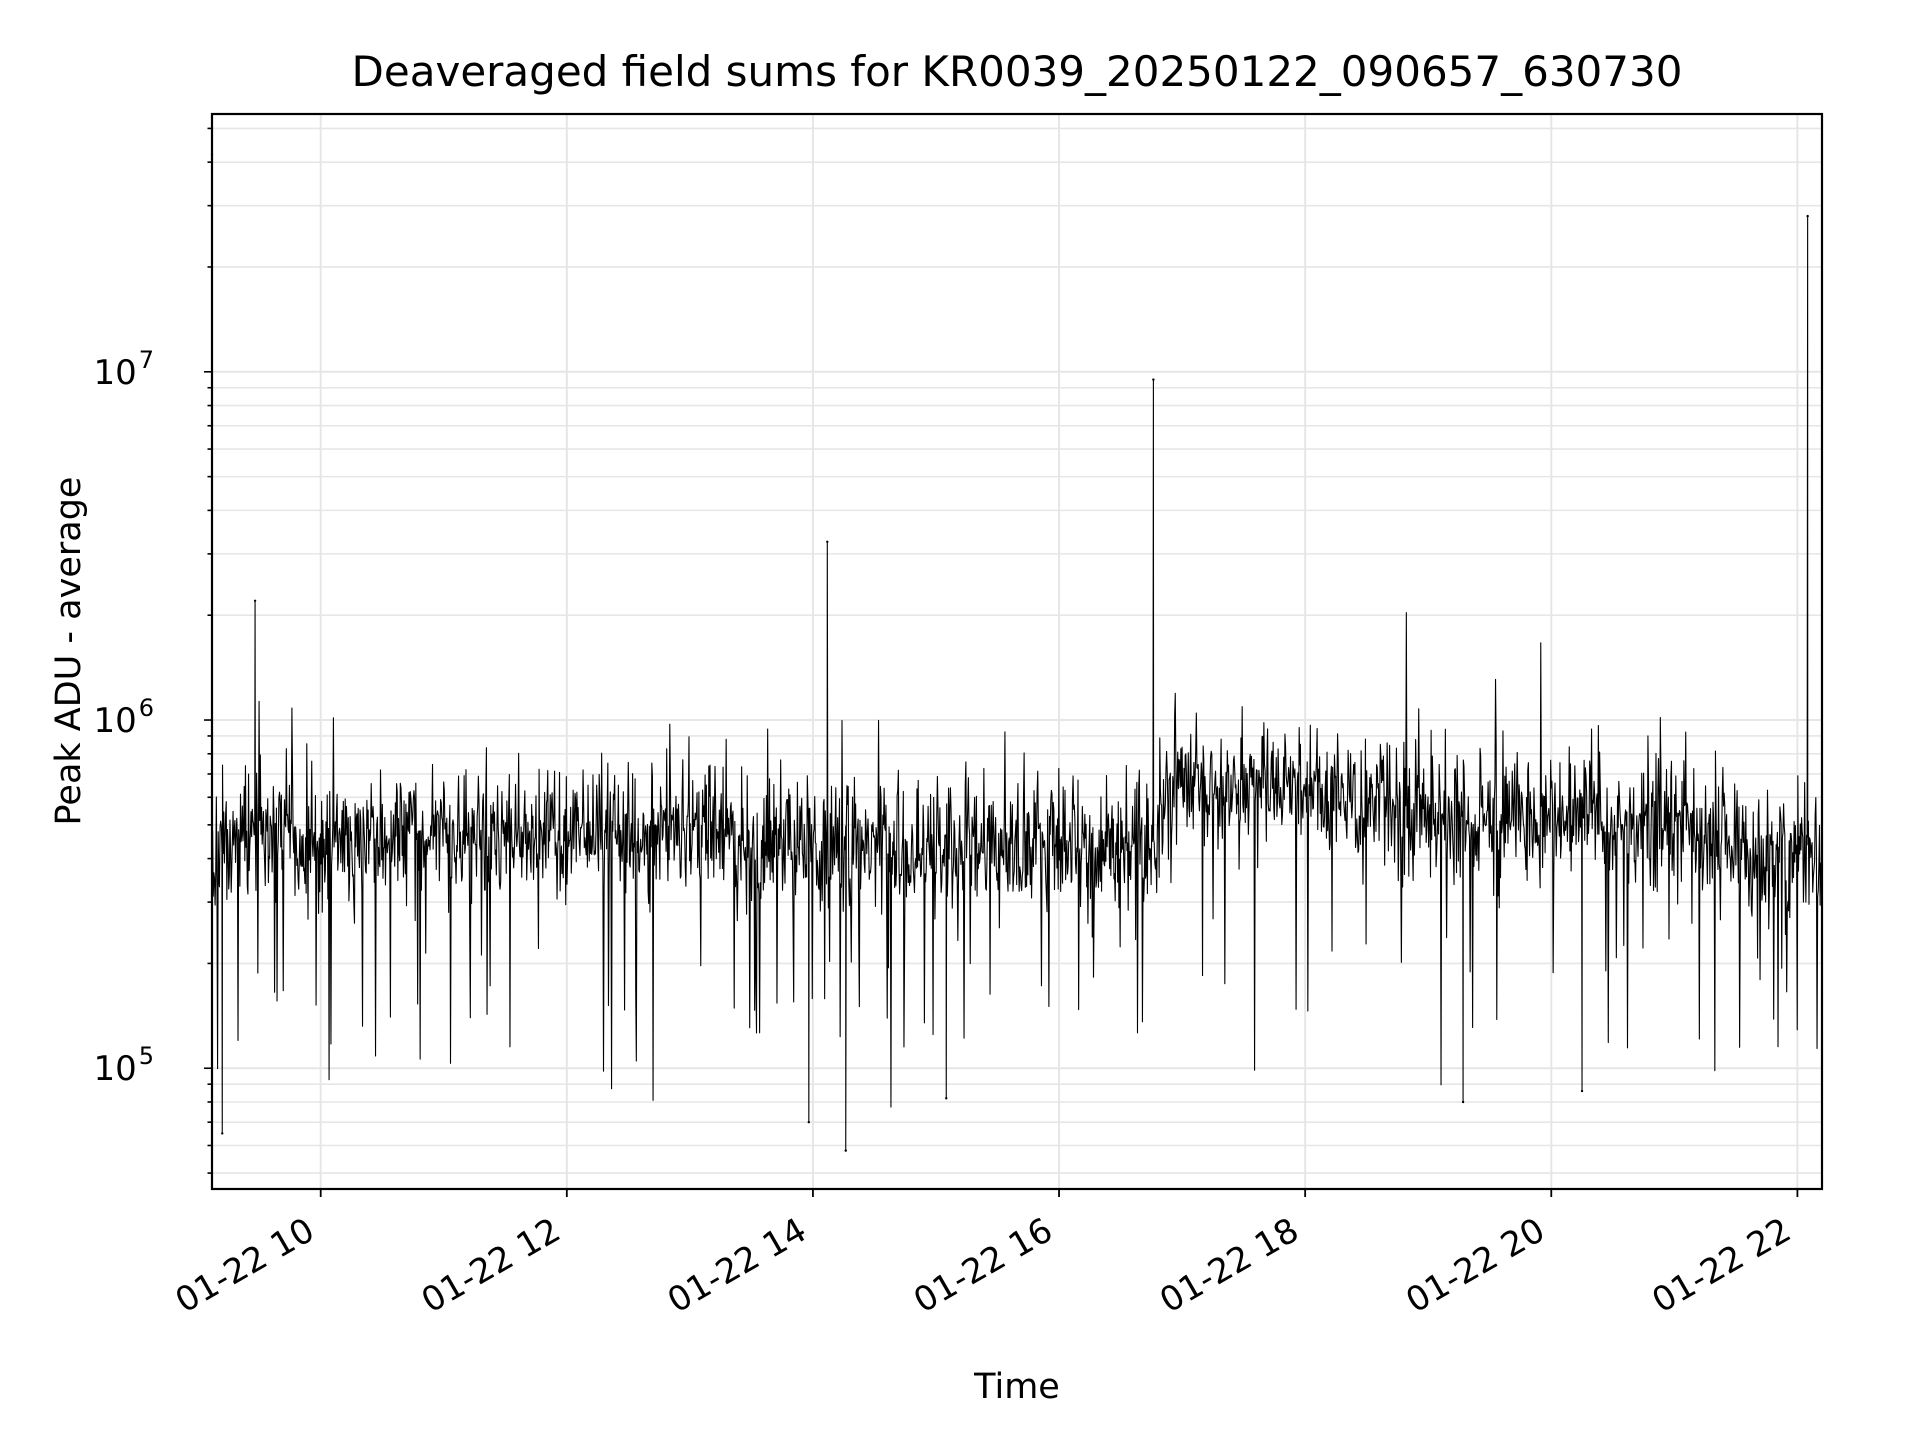 The width and height of the screenshot is (1920, 1440). I want to click on x-tick-label: 01-22 18, so click(1229, 1265).